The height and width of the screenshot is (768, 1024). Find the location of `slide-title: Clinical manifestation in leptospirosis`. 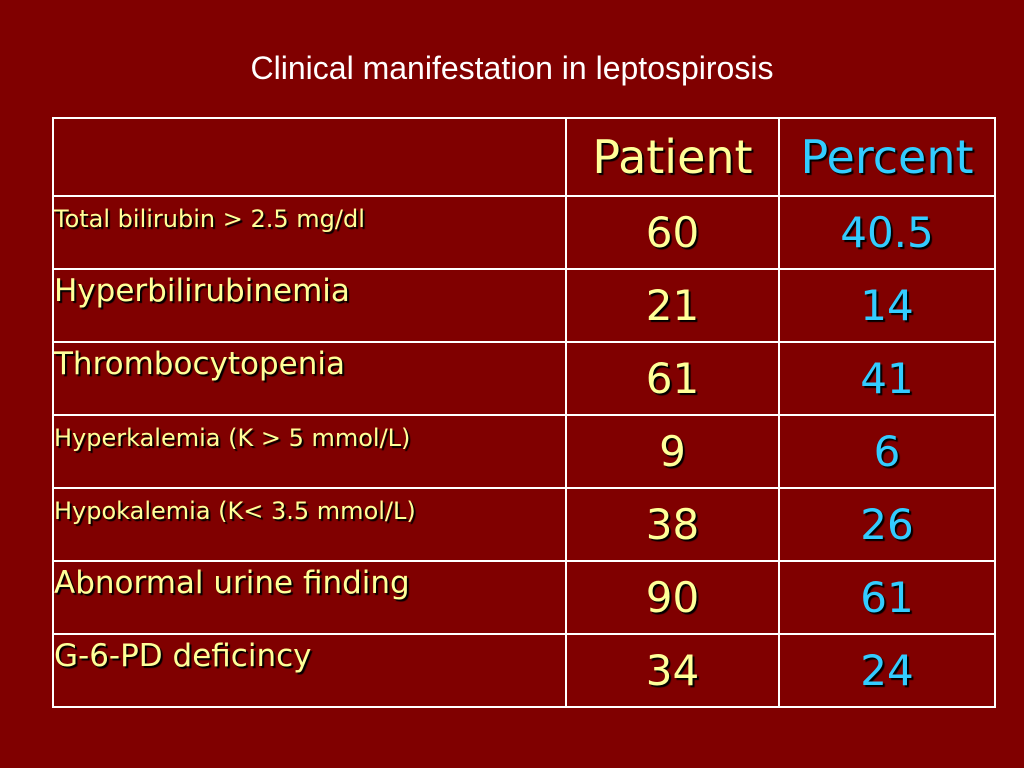

slide-title: Clinical manifestation in leptospirosis is located at coordinates (512, 68).